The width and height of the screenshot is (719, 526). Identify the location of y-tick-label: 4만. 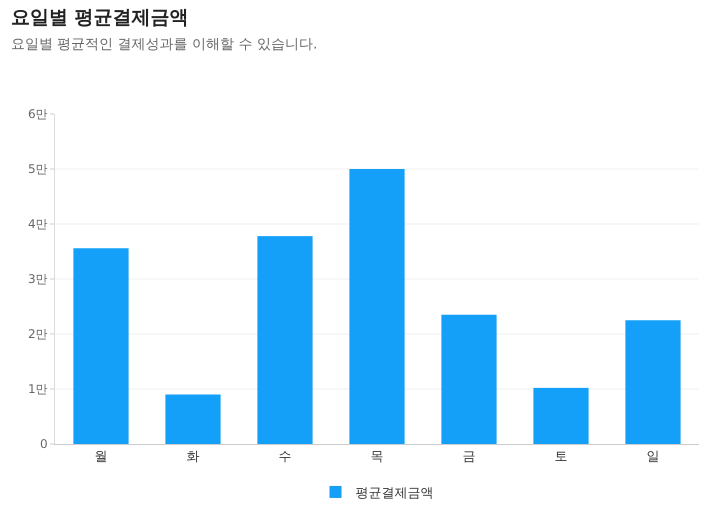
(38, 224).